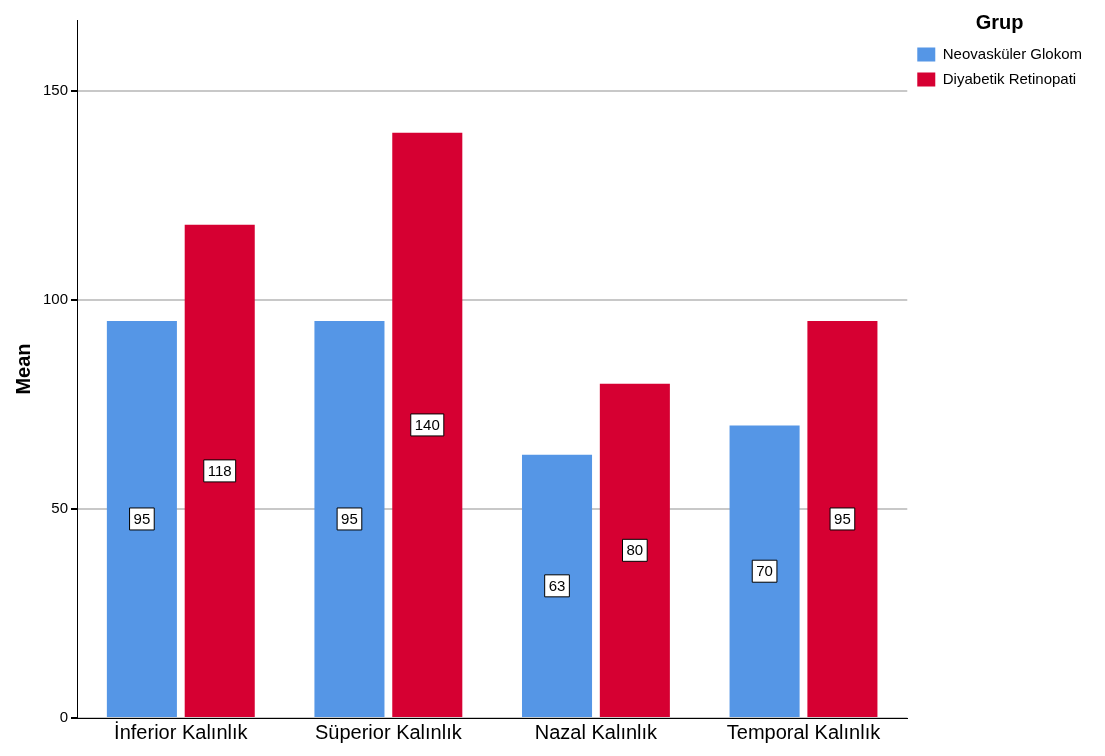 This screenshot has height=756, width=1105. I want to click on data-label: 140, so click(427, 425).